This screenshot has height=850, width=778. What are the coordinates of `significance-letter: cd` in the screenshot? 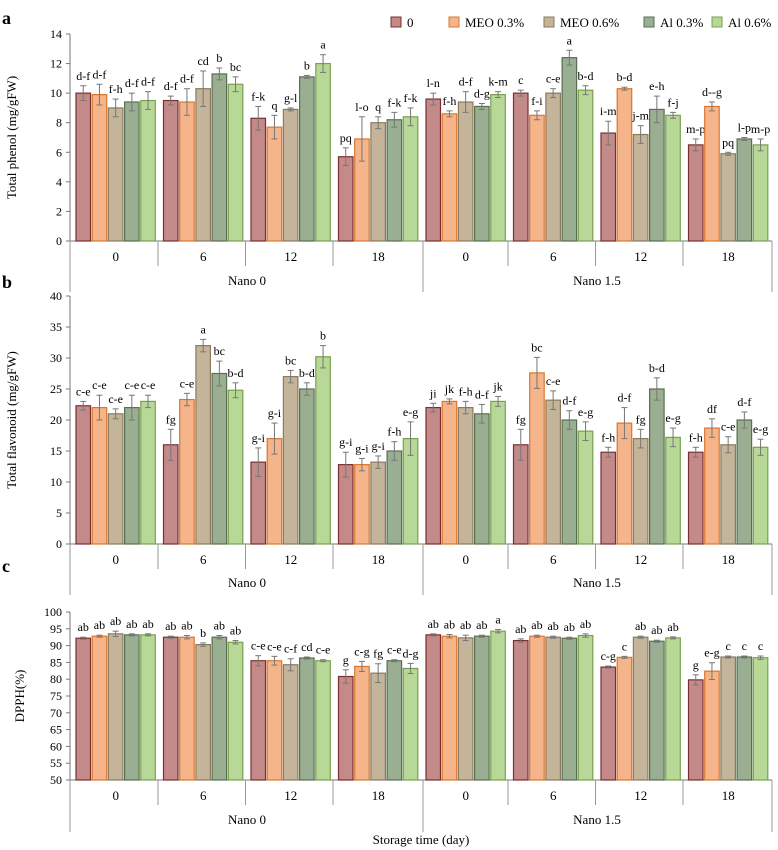 It's located at (306, 647).